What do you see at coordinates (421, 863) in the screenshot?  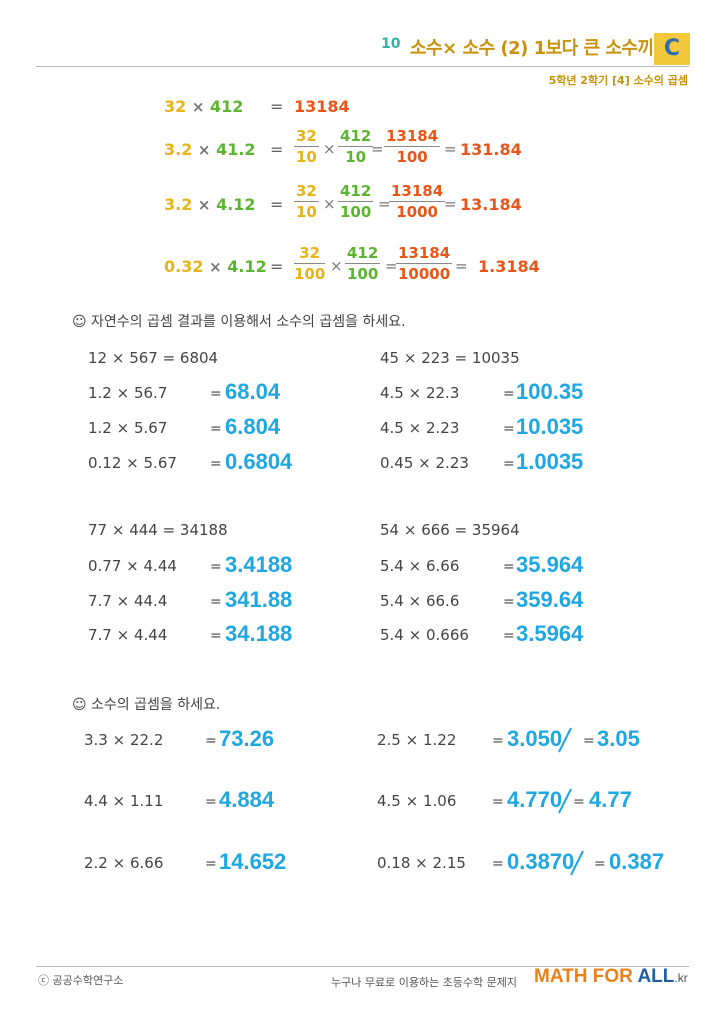 I see `problem-expression: 0.18 × 2.15` at bounding box center [421, 863].